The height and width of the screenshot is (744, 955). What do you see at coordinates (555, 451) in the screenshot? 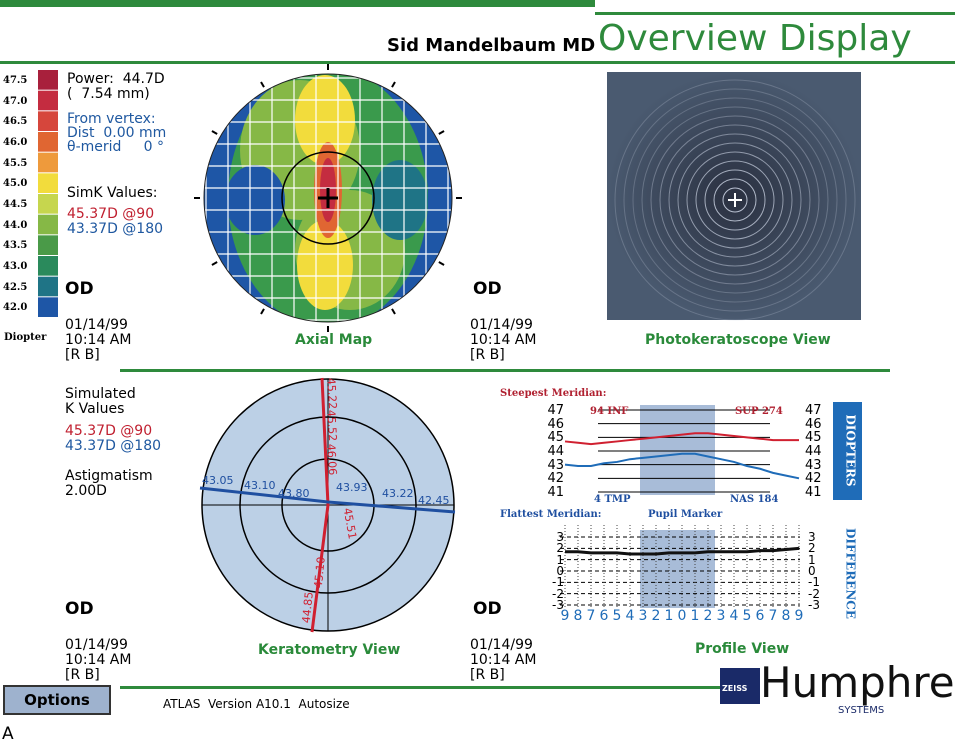
I see `y-tick-label: 44` at bounding box center [555, 451].